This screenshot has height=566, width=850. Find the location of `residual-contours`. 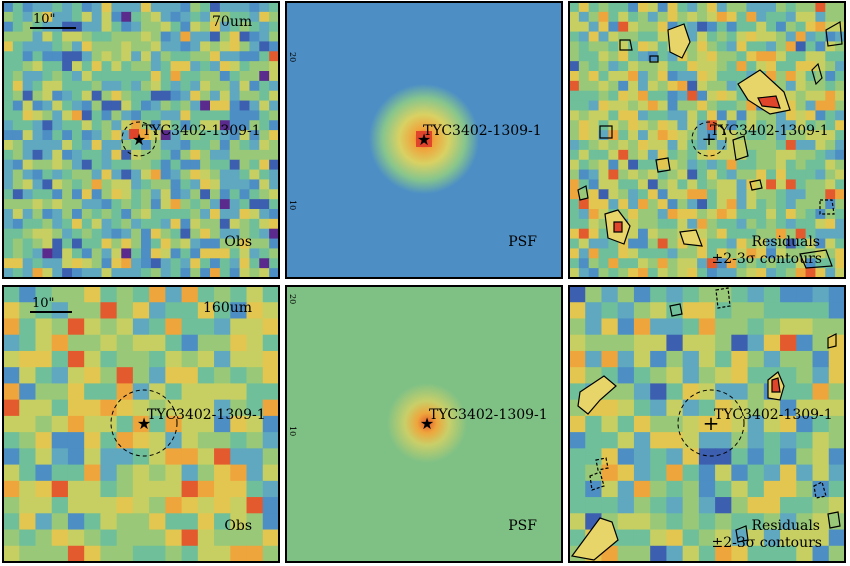

residual-contours is located at coordinates (710, 145).